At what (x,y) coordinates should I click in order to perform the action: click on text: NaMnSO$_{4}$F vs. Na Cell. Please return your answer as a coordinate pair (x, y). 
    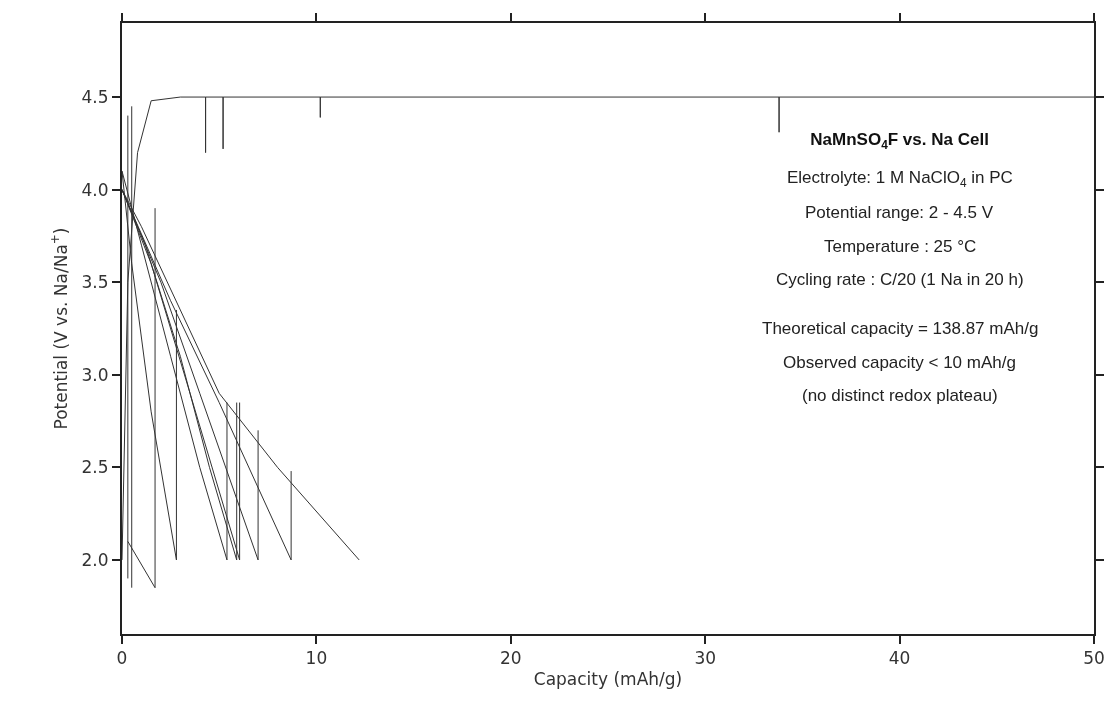
    Looking at the image, I should click on (899, 141).